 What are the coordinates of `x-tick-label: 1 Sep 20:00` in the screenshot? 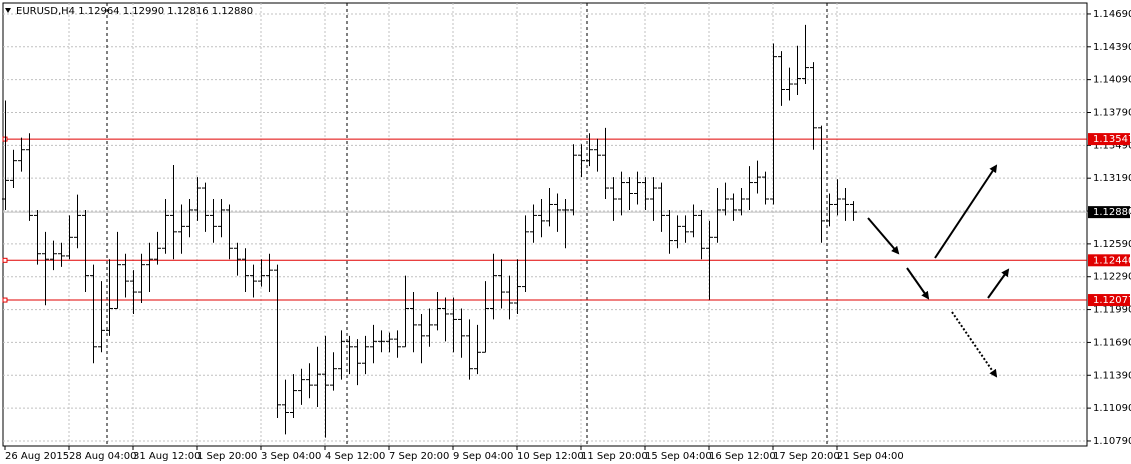 It's located at (227, 456).